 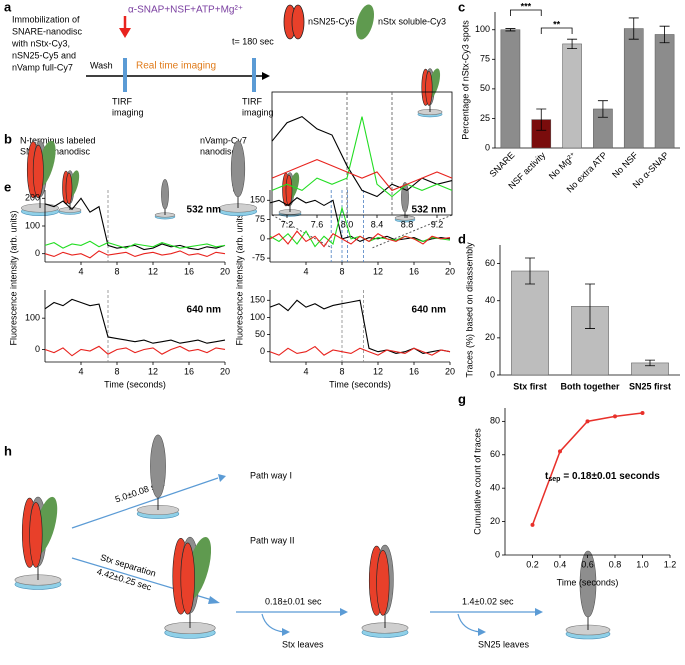 What do you see at coordinates (461, 7) in the screenshot?
I see `panel-label: c` at bounding box center [461, 7].